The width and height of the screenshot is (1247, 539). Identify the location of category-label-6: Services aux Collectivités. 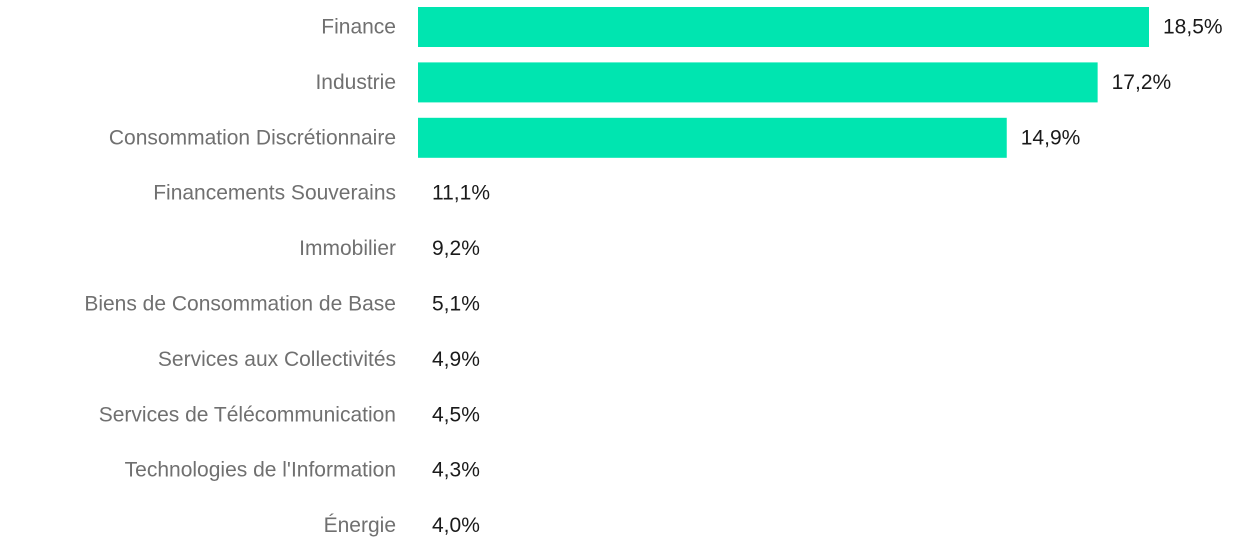
(277, 359).